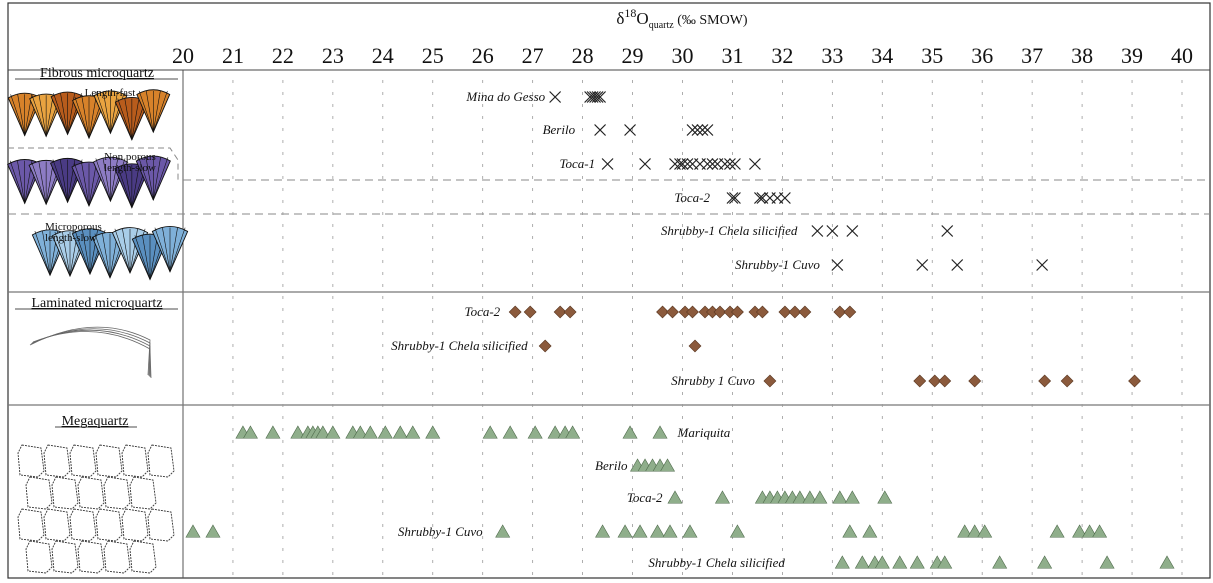 The image size is (1213, 583). Describe the element at coordinates (692, 197) in the screenshot. I see `sample-label: Toca-2` at that location.